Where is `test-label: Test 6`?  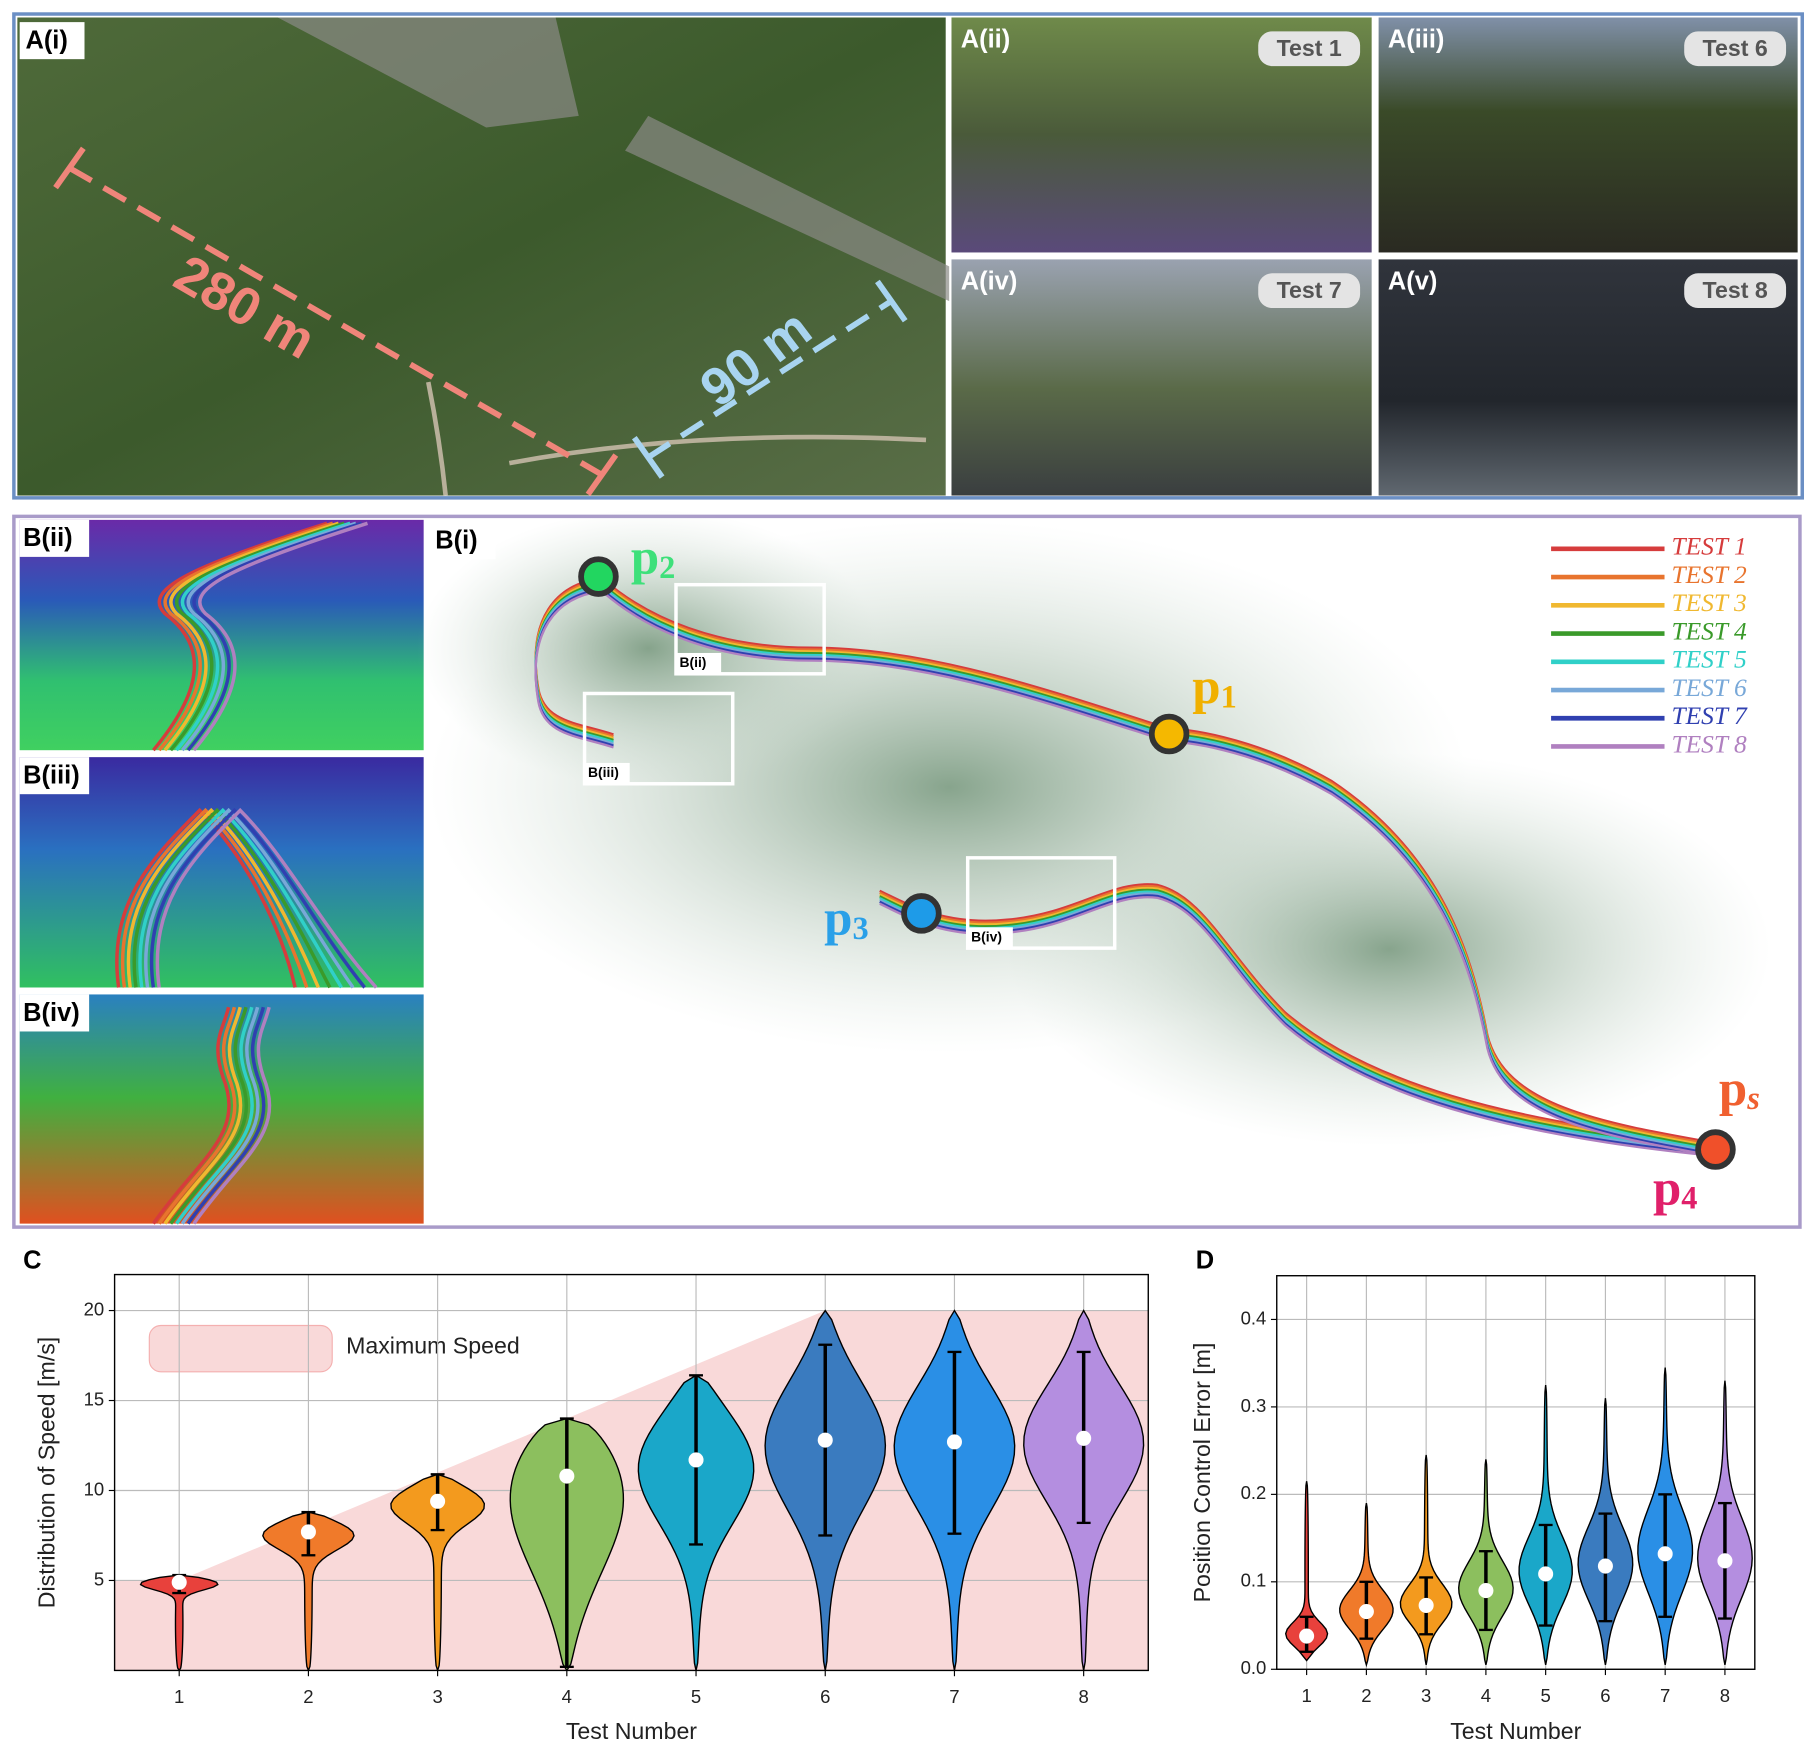
test-label: Test 6 is located at coordinates (1735, 48).